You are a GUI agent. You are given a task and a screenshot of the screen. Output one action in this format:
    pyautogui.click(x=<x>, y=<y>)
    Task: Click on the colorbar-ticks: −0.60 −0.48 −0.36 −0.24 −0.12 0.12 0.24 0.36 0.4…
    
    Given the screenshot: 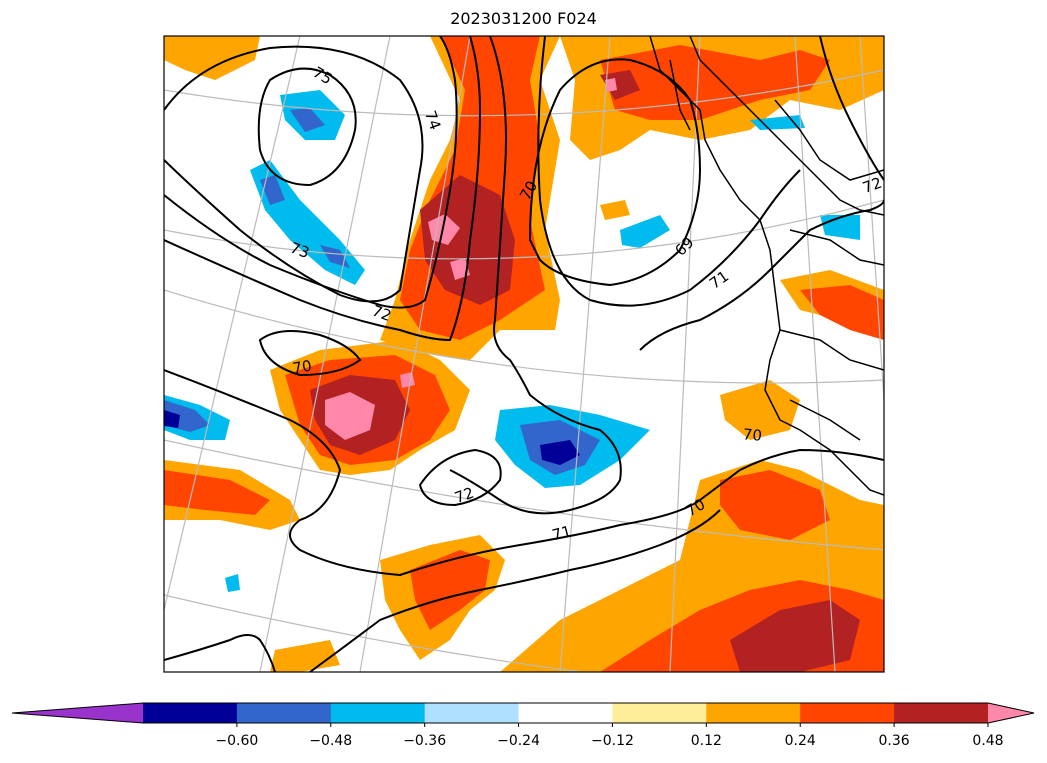 What is the action you would take?
    pyautogui.click(x=609, y=736)
    